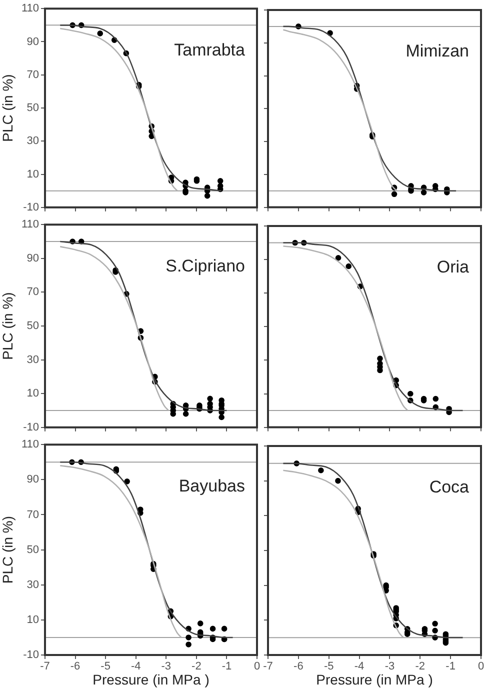 The width and height of the screenshot is (487, 689). I want to click on text: Bayubas, so click(211, 486).